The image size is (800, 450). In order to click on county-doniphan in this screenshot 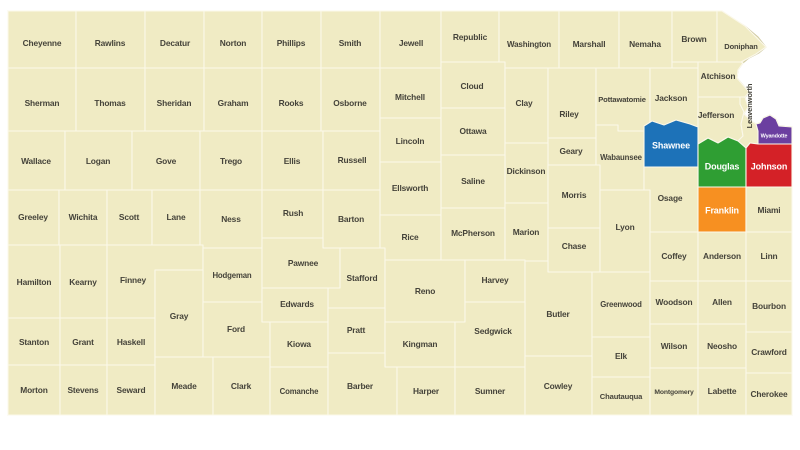, I will do `click(741, 36)`.